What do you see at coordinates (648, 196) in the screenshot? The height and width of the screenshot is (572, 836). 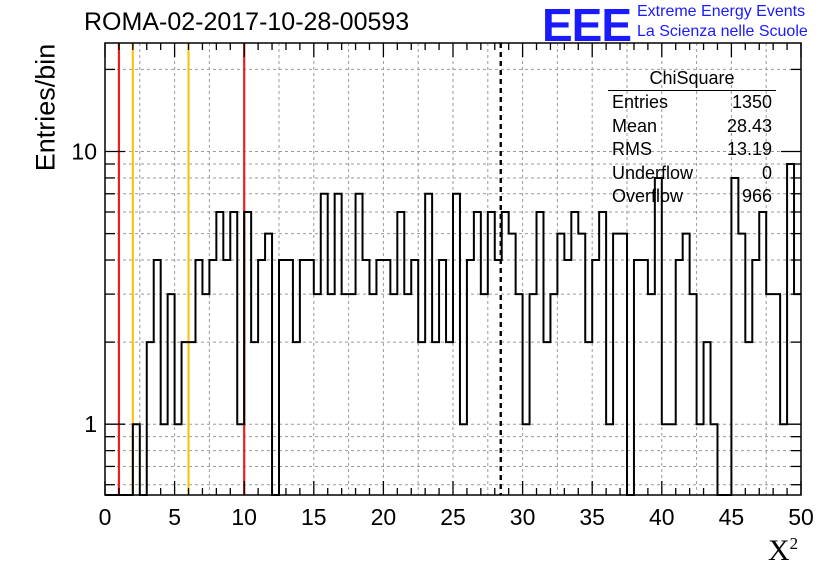 I see `stats-row-label: Overflow` at bounding box center [648, 196].